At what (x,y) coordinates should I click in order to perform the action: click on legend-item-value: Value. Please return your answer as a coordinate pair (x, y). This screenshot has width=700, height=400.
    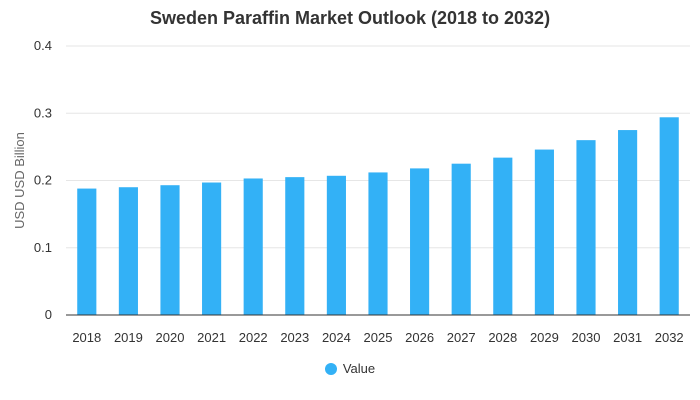
    Looking at the image, I should click on (350, 368).